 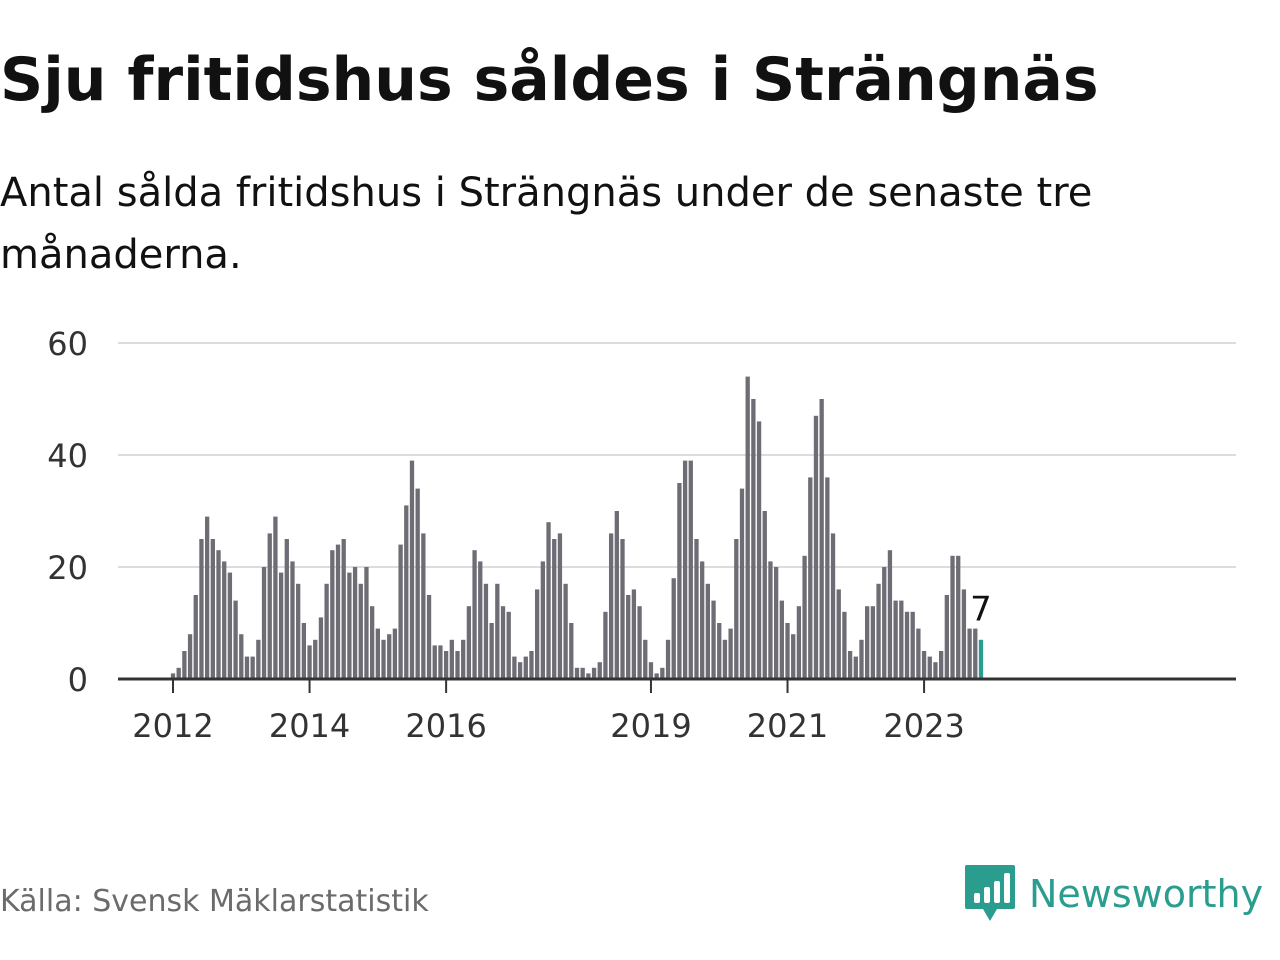 I want to click on x-tick-label: 2021, so click(x=787, y=726).